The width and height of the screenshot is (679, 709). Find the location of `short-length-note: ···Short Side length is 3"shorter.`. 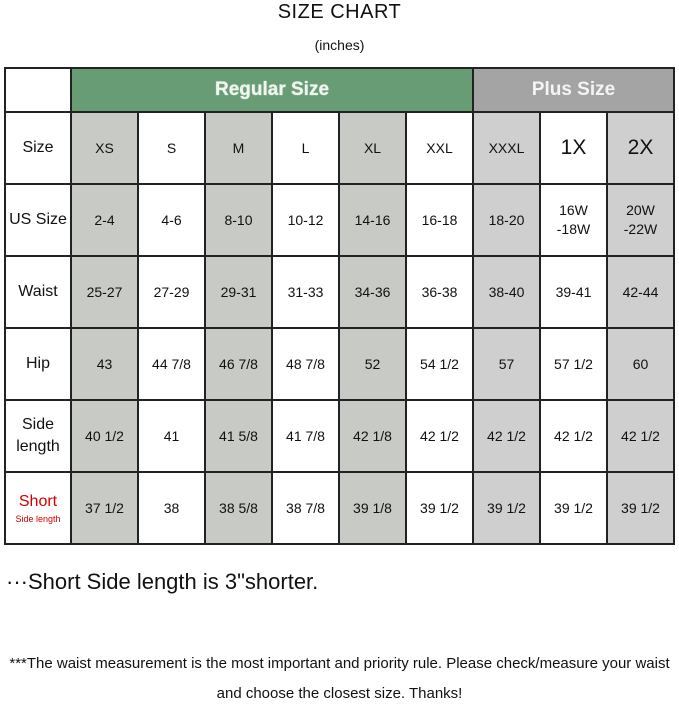

short-length-note: ···Short Side length is 3"shorter. is located at coordinates (162, 581).